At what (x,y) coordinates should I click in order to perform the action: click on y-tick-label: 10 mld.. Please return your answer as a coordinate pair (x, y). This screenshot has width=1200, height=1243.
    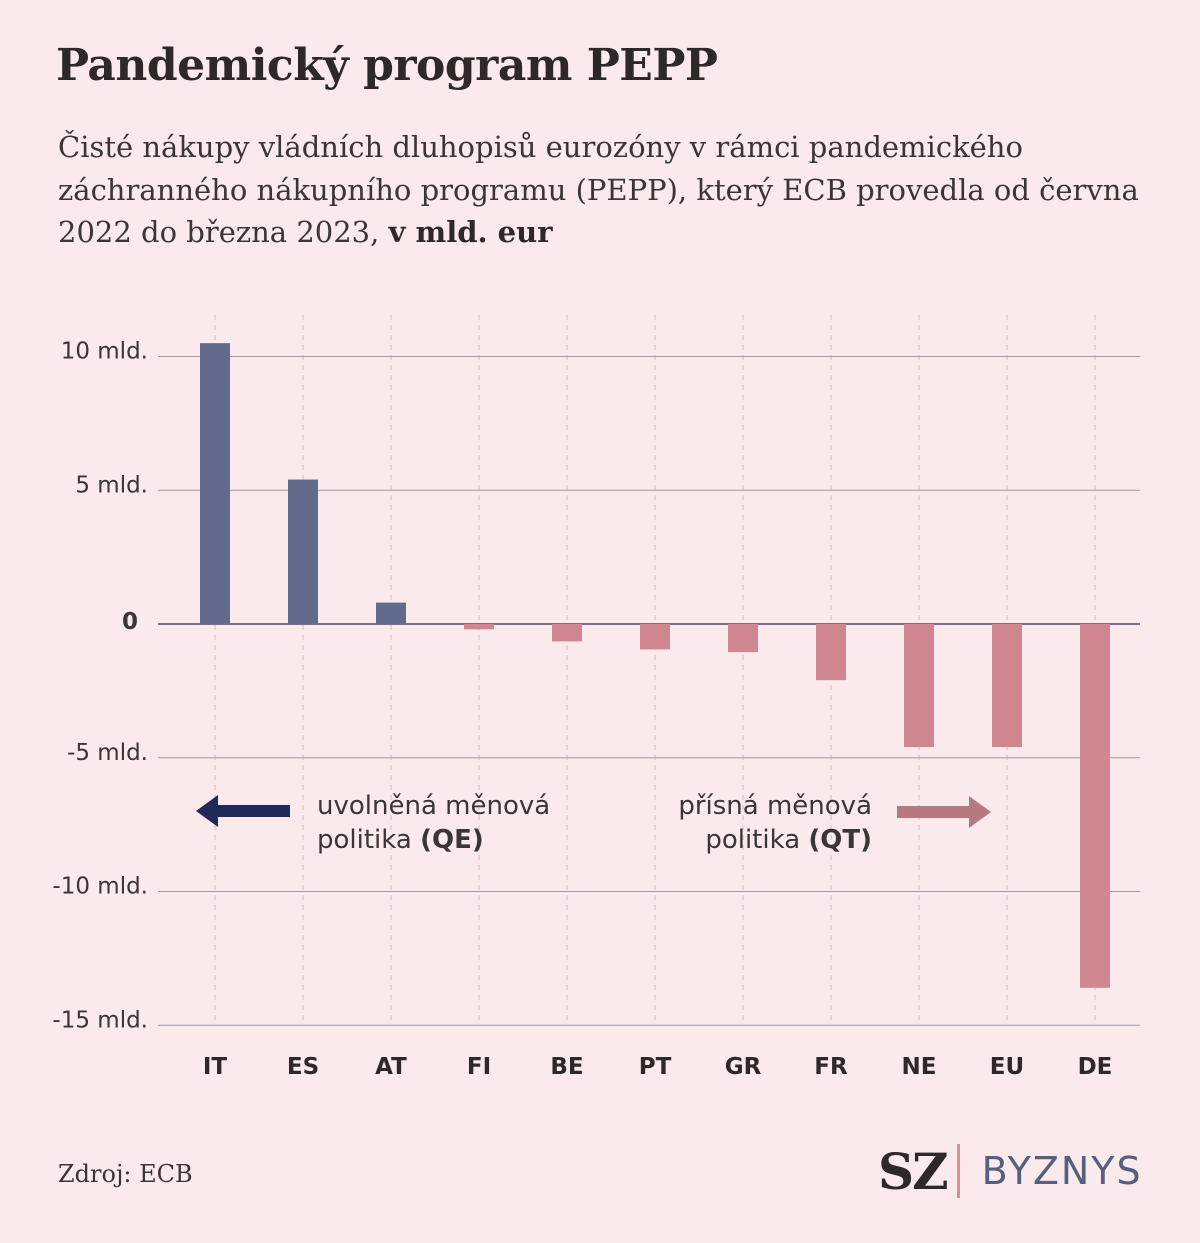
    Looking at the image, I should click on (104, 352).